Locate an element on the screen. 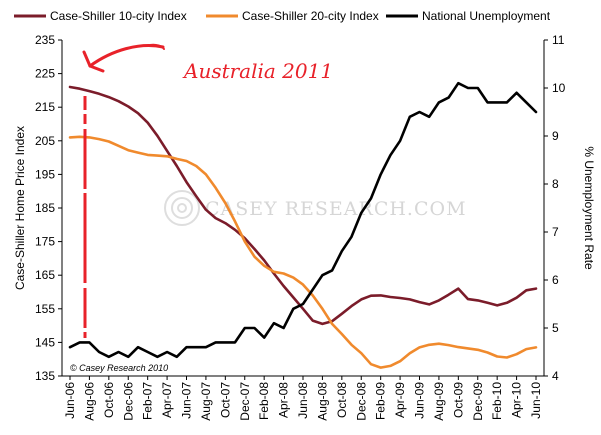  legend-label-unemployment: National Unemployment is located at coordinates (486, 16).